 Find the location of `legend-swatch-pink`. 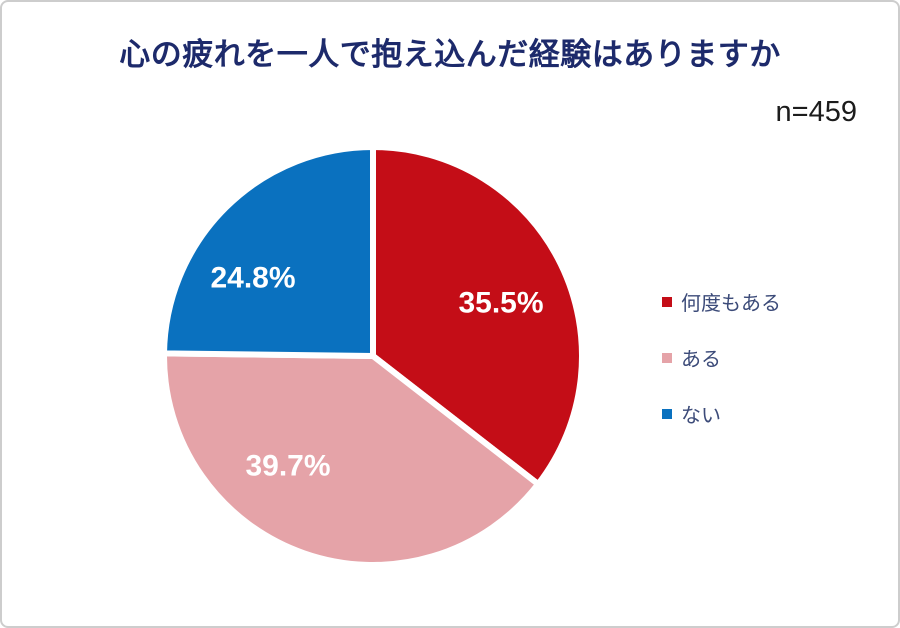

legend-swatch-pink is located at coordinates (667, 357).